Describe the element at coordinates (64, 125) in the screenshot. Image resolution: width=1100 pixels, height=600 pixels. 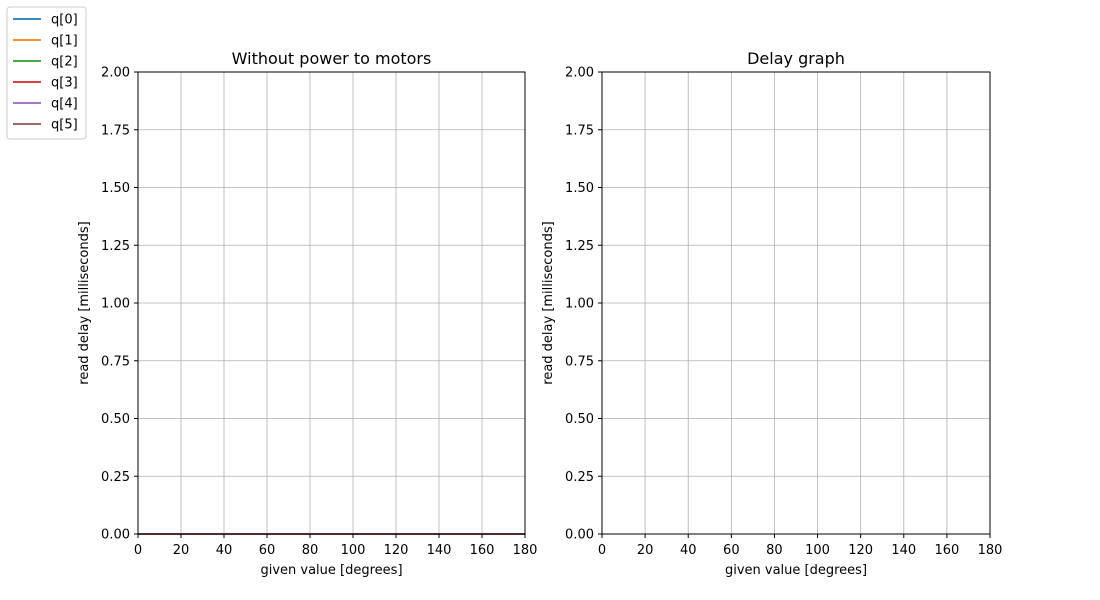
I see `legend-label: q[5]` at that location.